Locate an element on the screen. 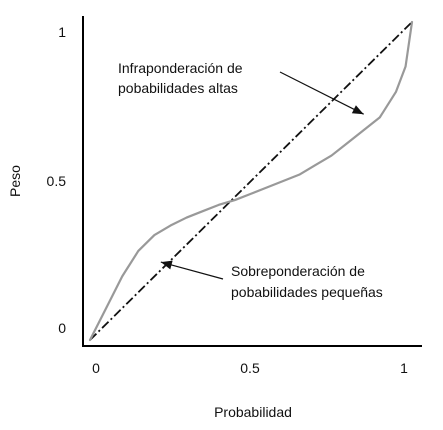  x-axis-title: Probabilidad is located at coordinates (253, 412).